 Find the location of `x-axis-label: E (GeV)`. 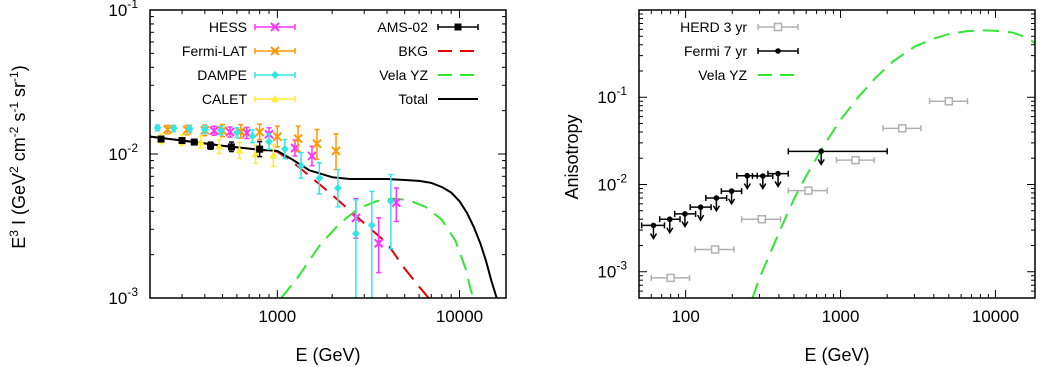

x-axis-label: E (GeV) is located at coordinates (836, 355).